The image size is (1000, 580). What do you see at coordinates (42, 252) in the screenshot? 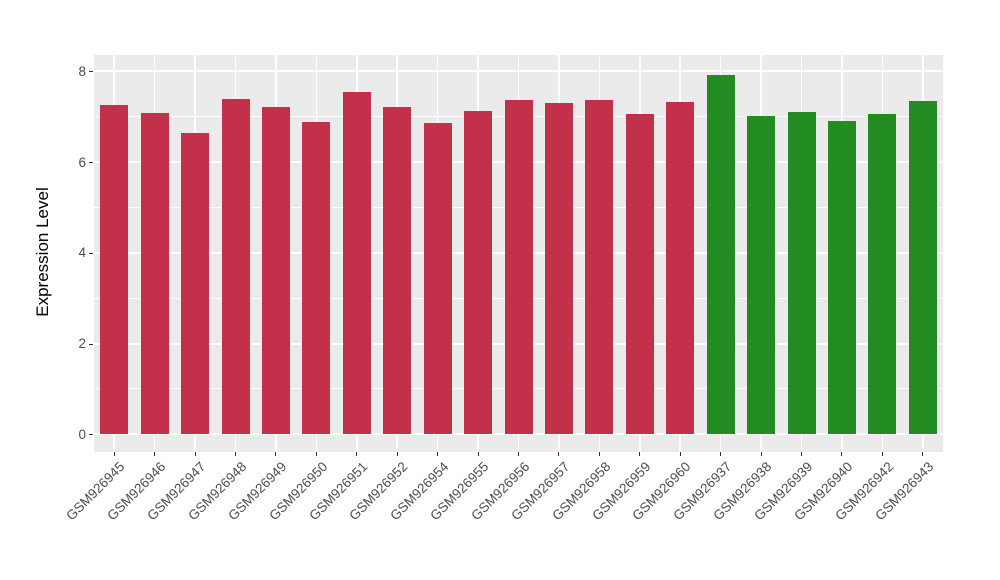
I see `y-axis-title: Expression Level` at bounding box center [42, 252].